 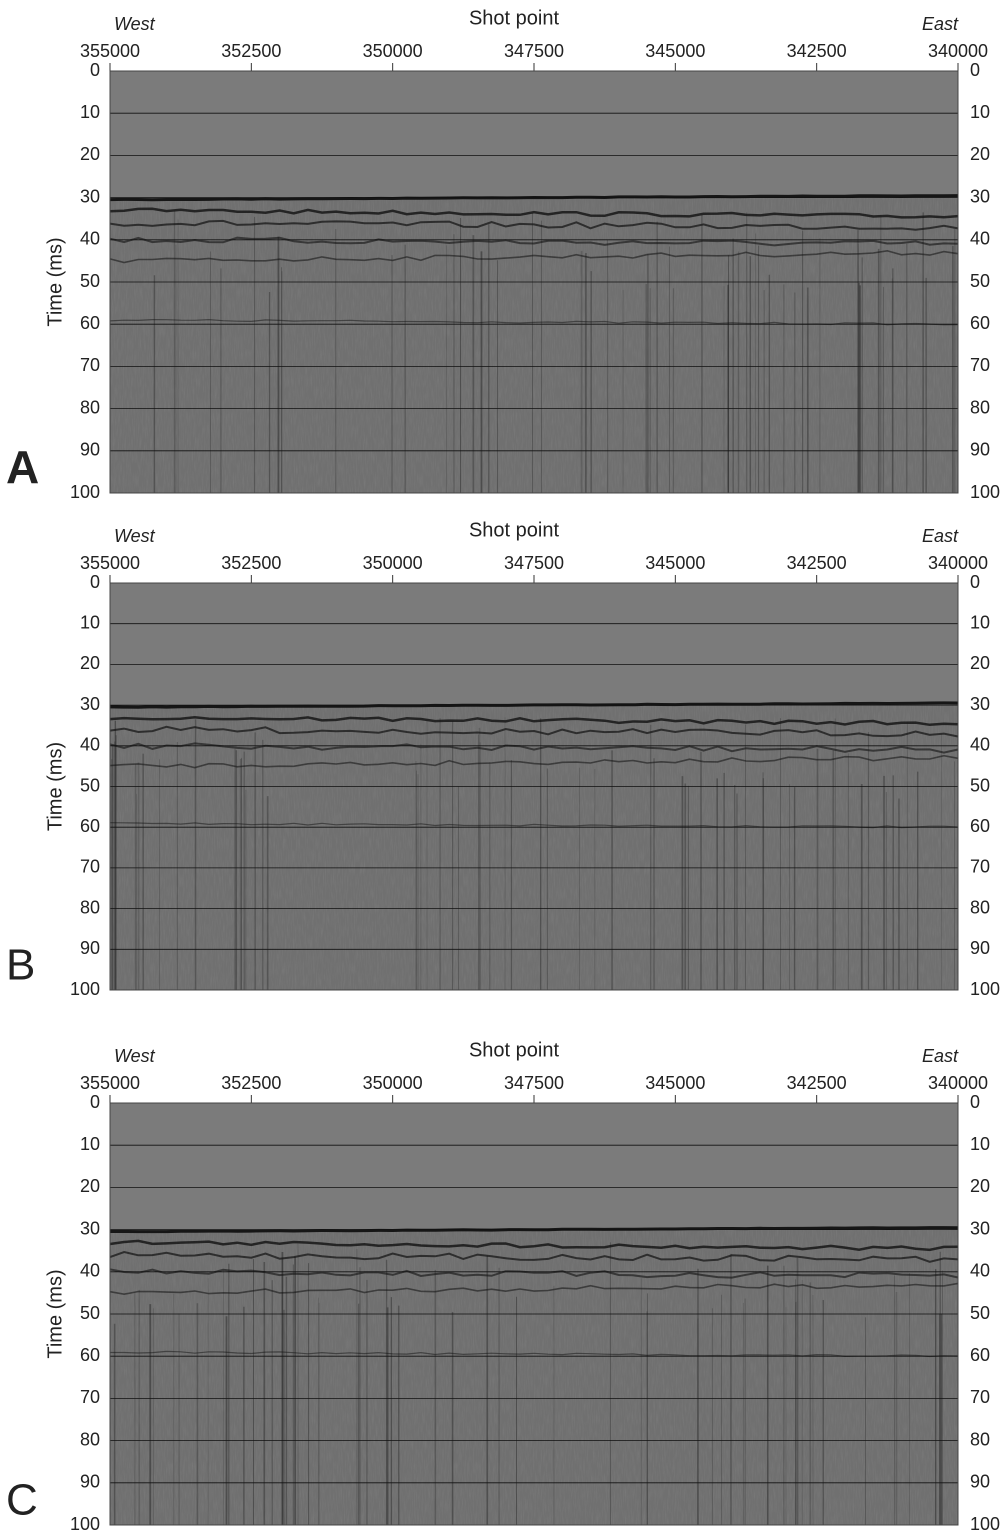 What do you see at coordinates (817, 563) in the screenshot?
I see `x-tick-label: 342500` at bounding box center [817, 563].